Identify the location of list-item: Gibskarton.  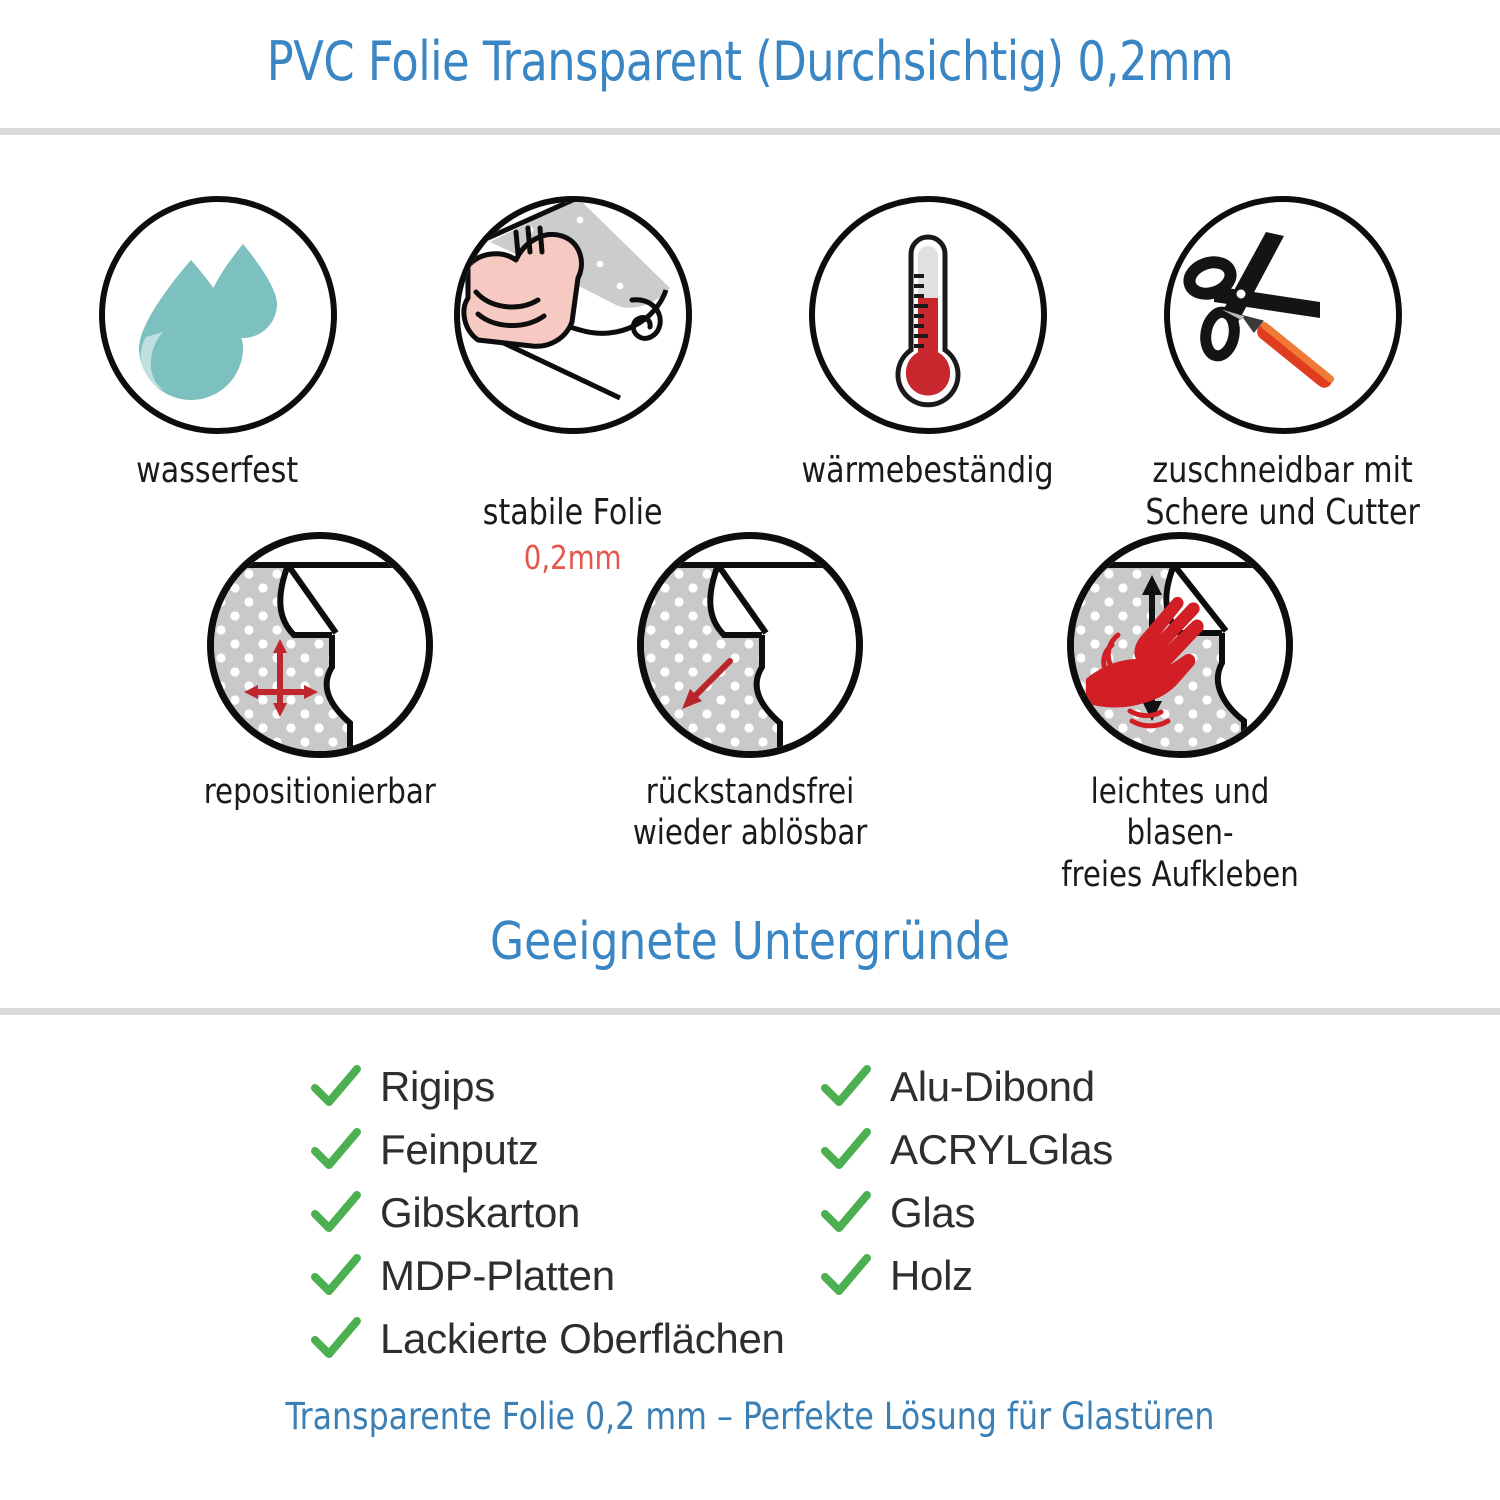
(555, 1212).